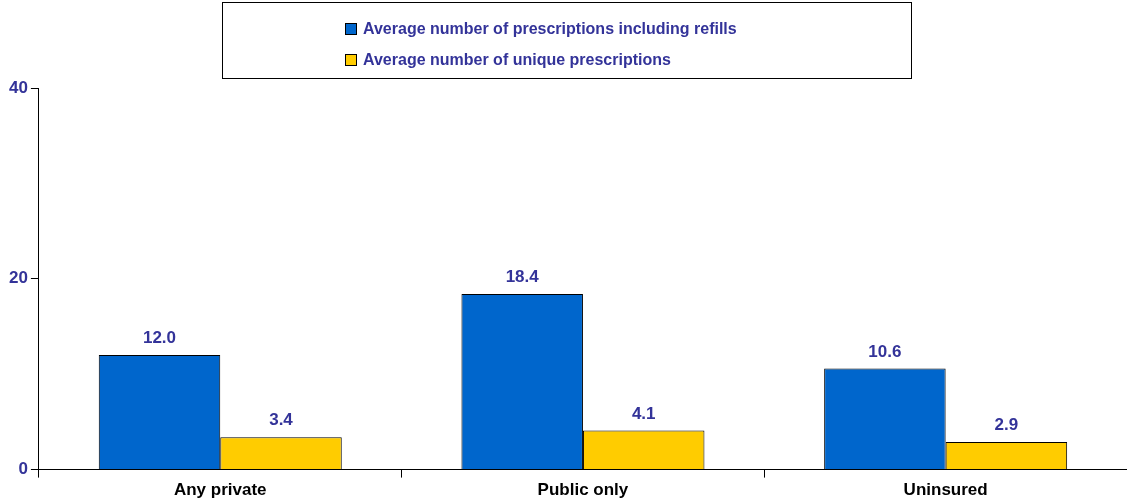 The height and width of the screenshot is (504, 1127). Describe the element at coordinates (885, 351) in the screenshot. I see `data-label: 10.6` at that location.